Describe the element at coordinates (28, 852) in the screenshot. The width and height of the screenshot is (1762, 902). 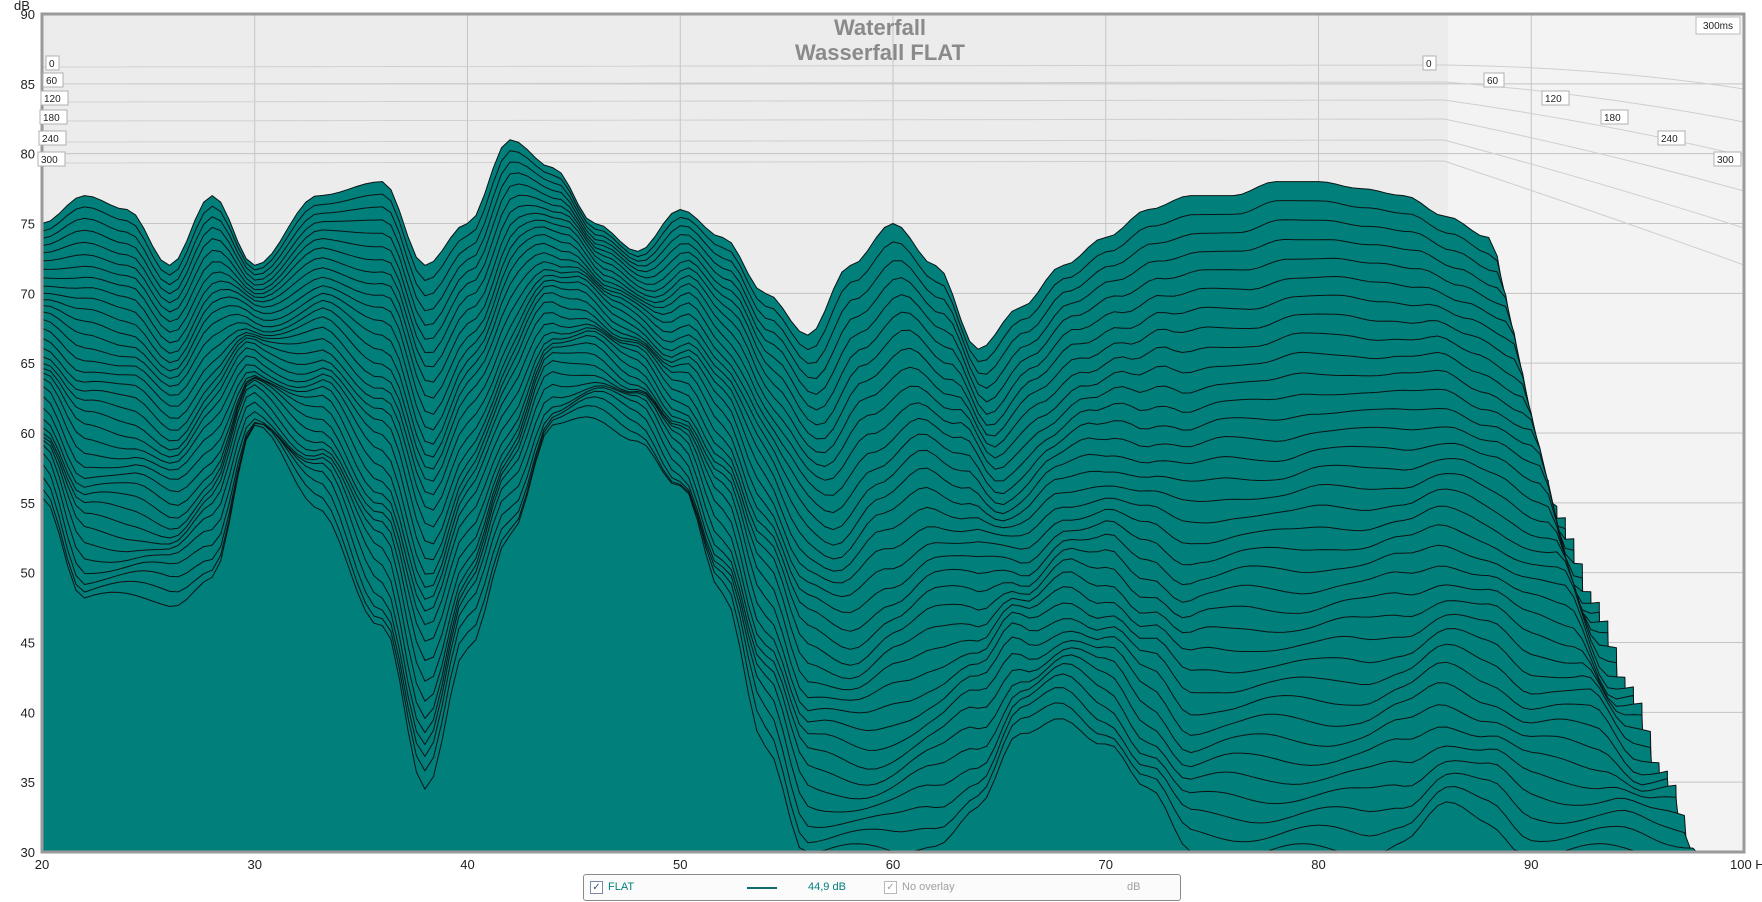
I see `y-tick-label: 30` at that location.